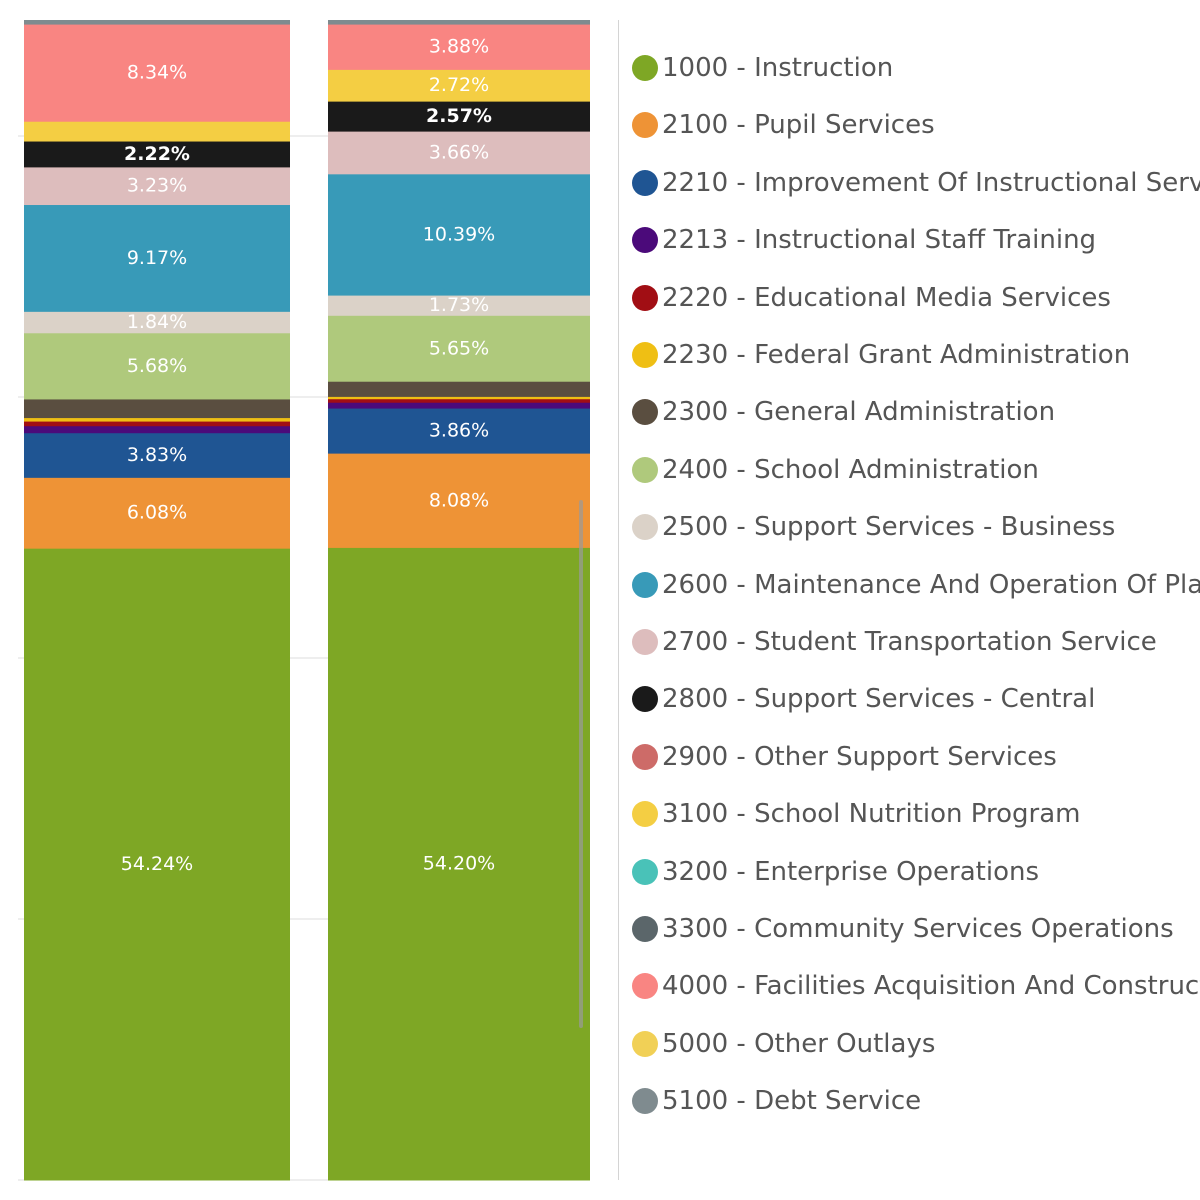  I want to click on data-label: 8.08%, so click(459, 500).